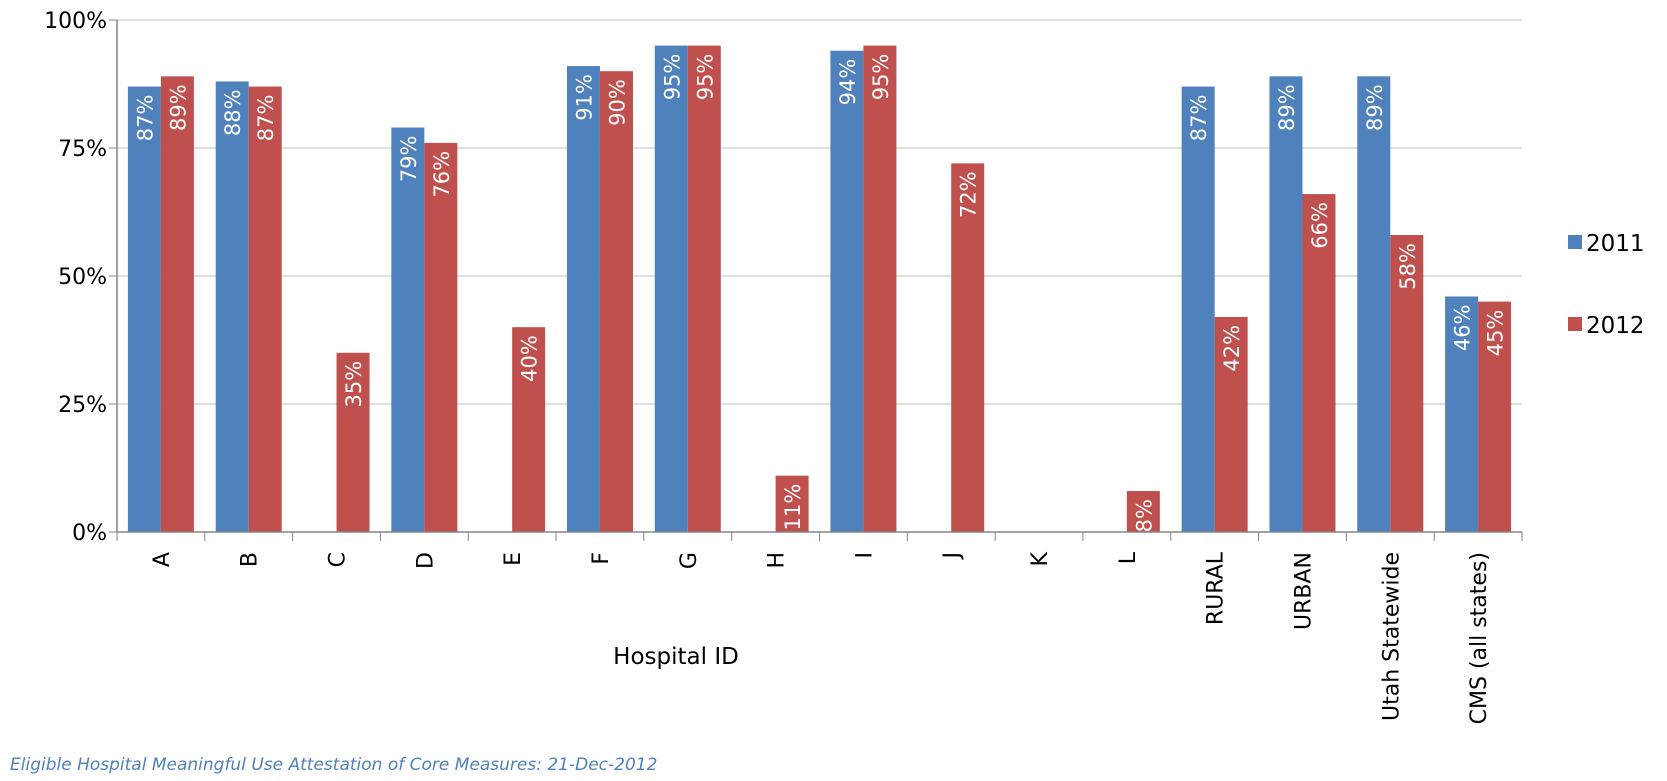  What do you see at coordinates (616, 301) in the screenshot?
I see `bar-2012-f` at bounding box center [616, 301].